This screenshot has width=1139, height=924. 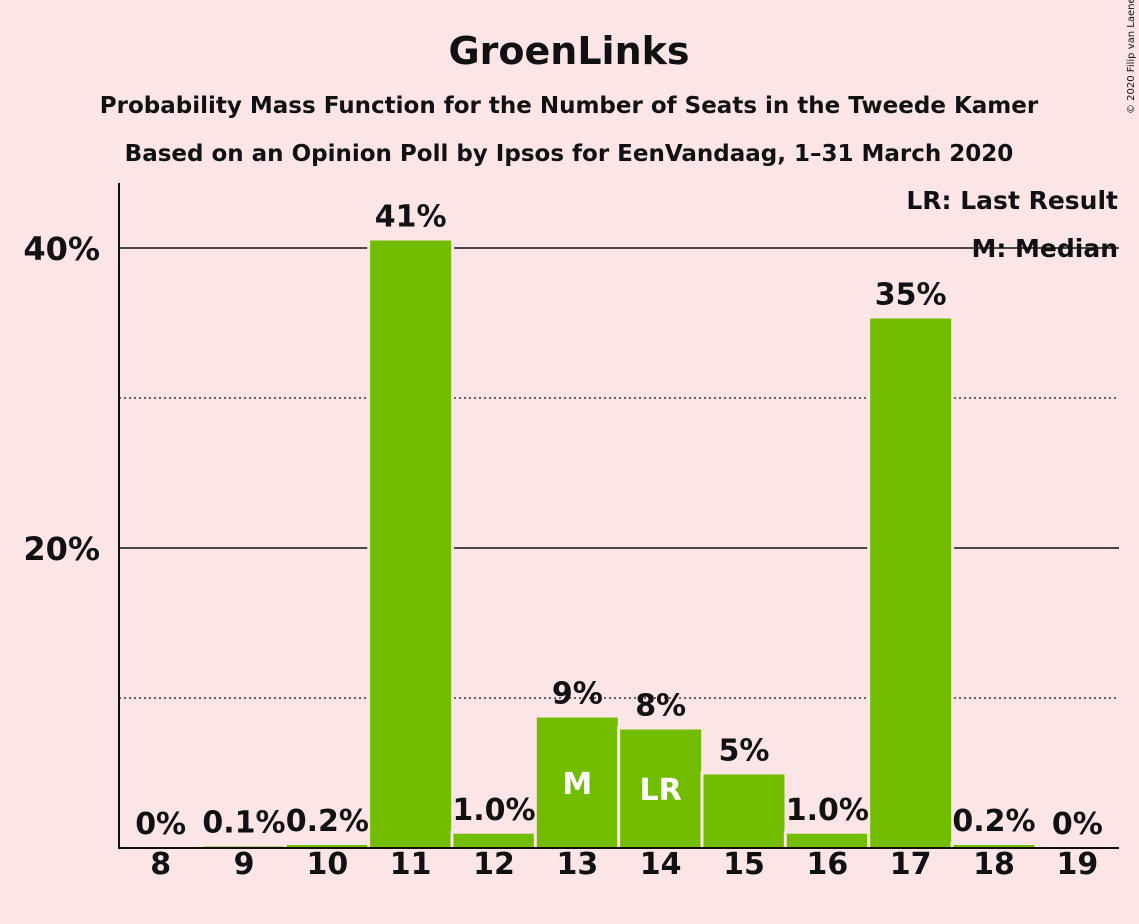 What do you see at coordinates (660, 706) in the screenshot?
I see `data-label-seats-14: 8%` at bounding box center [660, 706].